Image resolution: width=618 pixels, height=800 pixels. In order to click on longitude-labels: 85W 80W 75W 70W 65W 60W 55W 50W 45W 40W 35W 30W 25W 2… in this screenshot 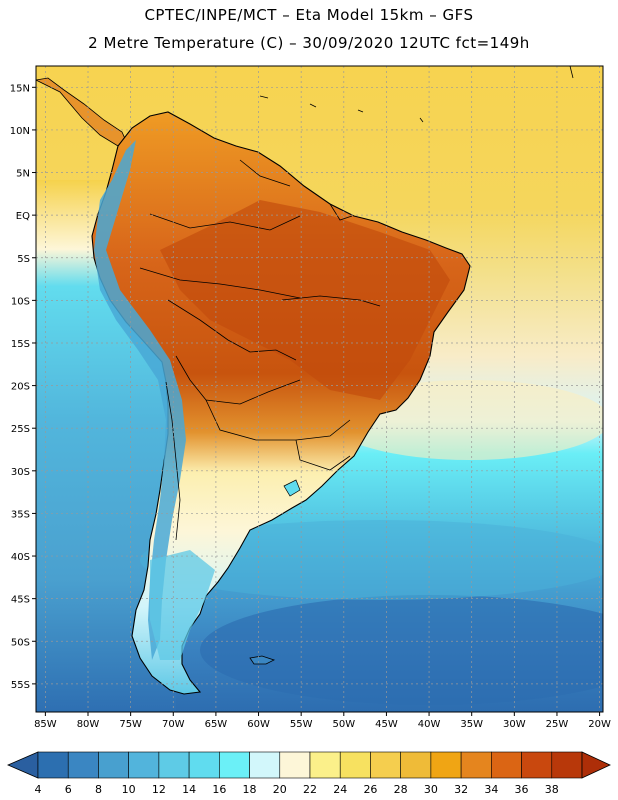, I will do `click(322, 721)`.